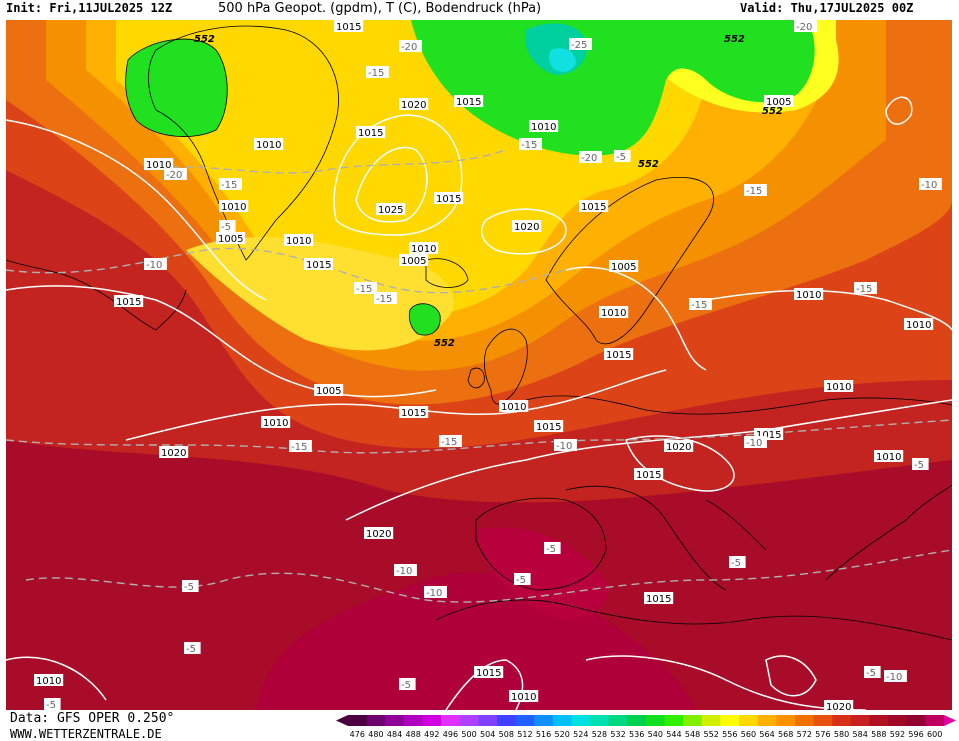  Describe the element at coordinates (431, 734) in the screenshot. I see `colorbar-tick-label: 492` at that location.